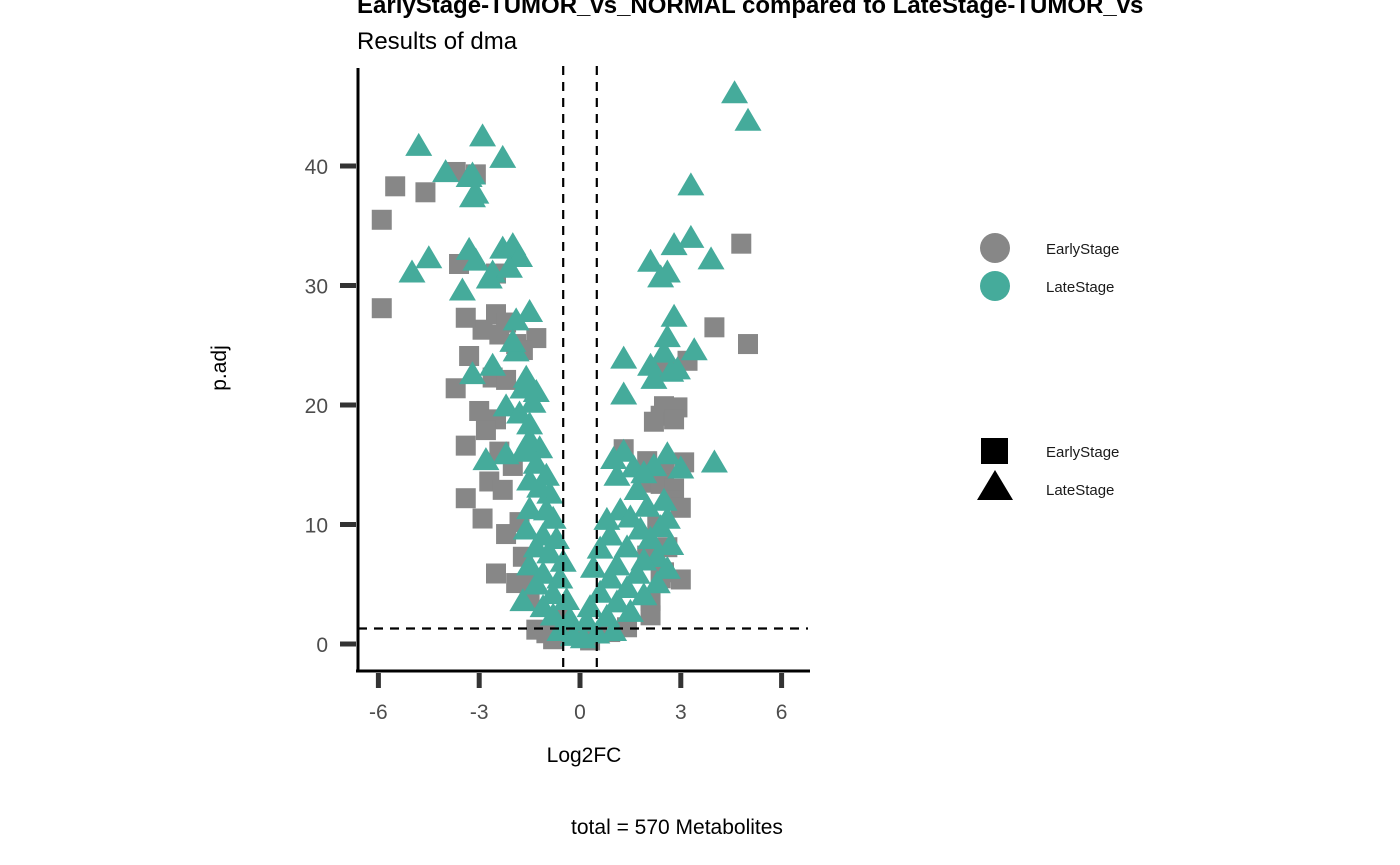  Describe the element at coordinates (578, 698) in the screenshot. I see `x-axis-ticks: -6 -3 0 3 6` at that location.